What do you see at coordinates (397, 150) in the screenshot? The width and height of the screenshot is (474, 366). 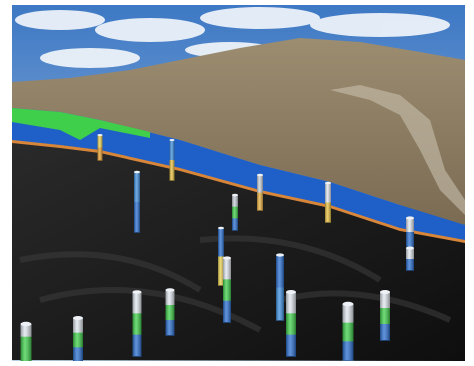 I see `road` at bounding box center [397, 150].